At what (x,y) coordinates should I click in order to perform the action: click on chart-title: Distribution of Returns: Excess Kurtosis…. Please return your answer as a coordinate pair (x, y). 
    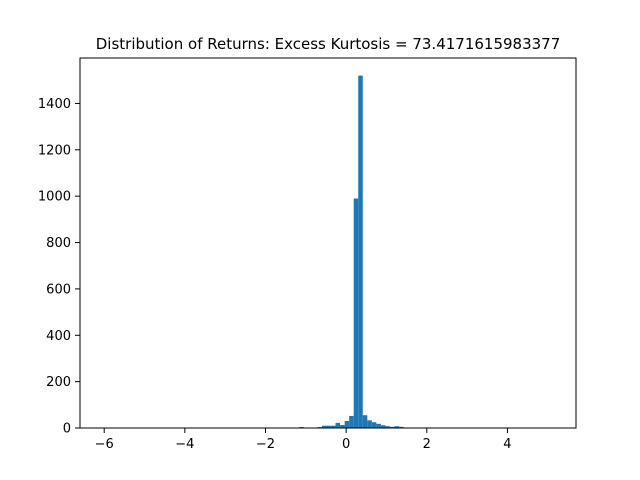
    Looking at the image, I should click on (328, 44).